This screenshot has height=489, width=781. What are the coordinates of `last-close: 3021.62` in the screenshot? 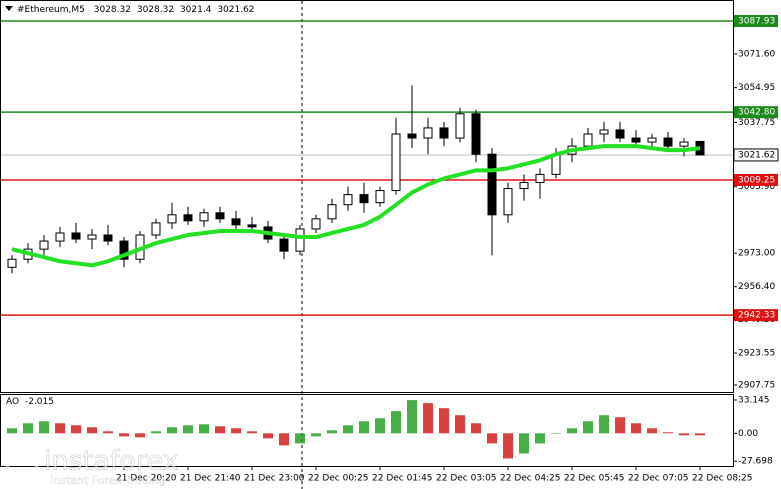 It's located at (235, 10).